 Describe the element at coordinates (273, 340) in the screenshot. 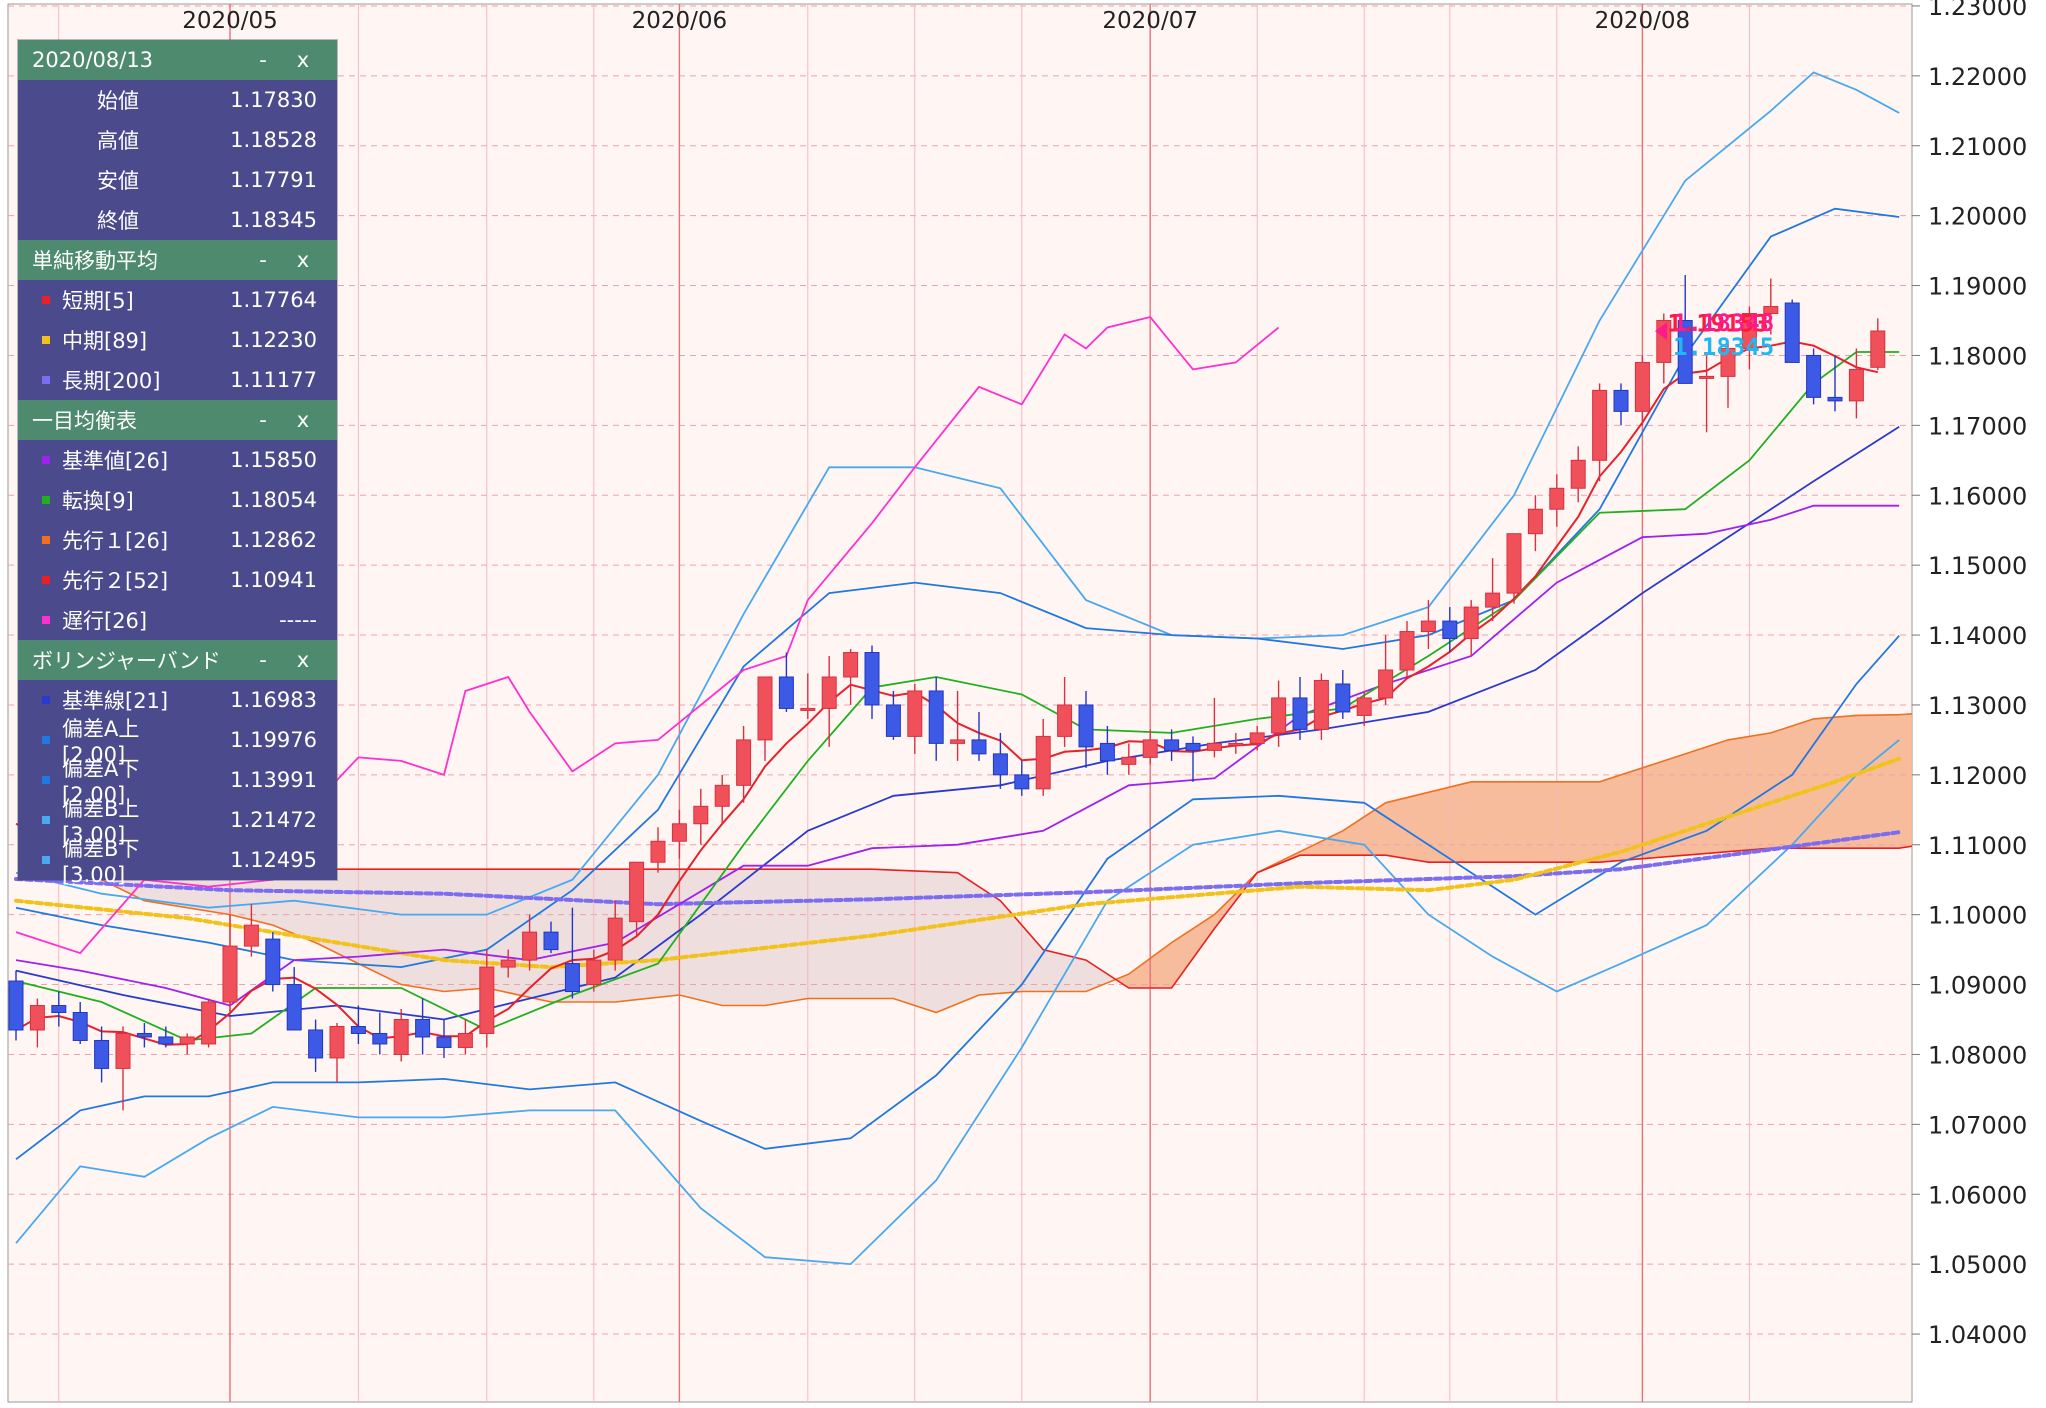

I see `sma-mid-value: 1.12230` at that location.